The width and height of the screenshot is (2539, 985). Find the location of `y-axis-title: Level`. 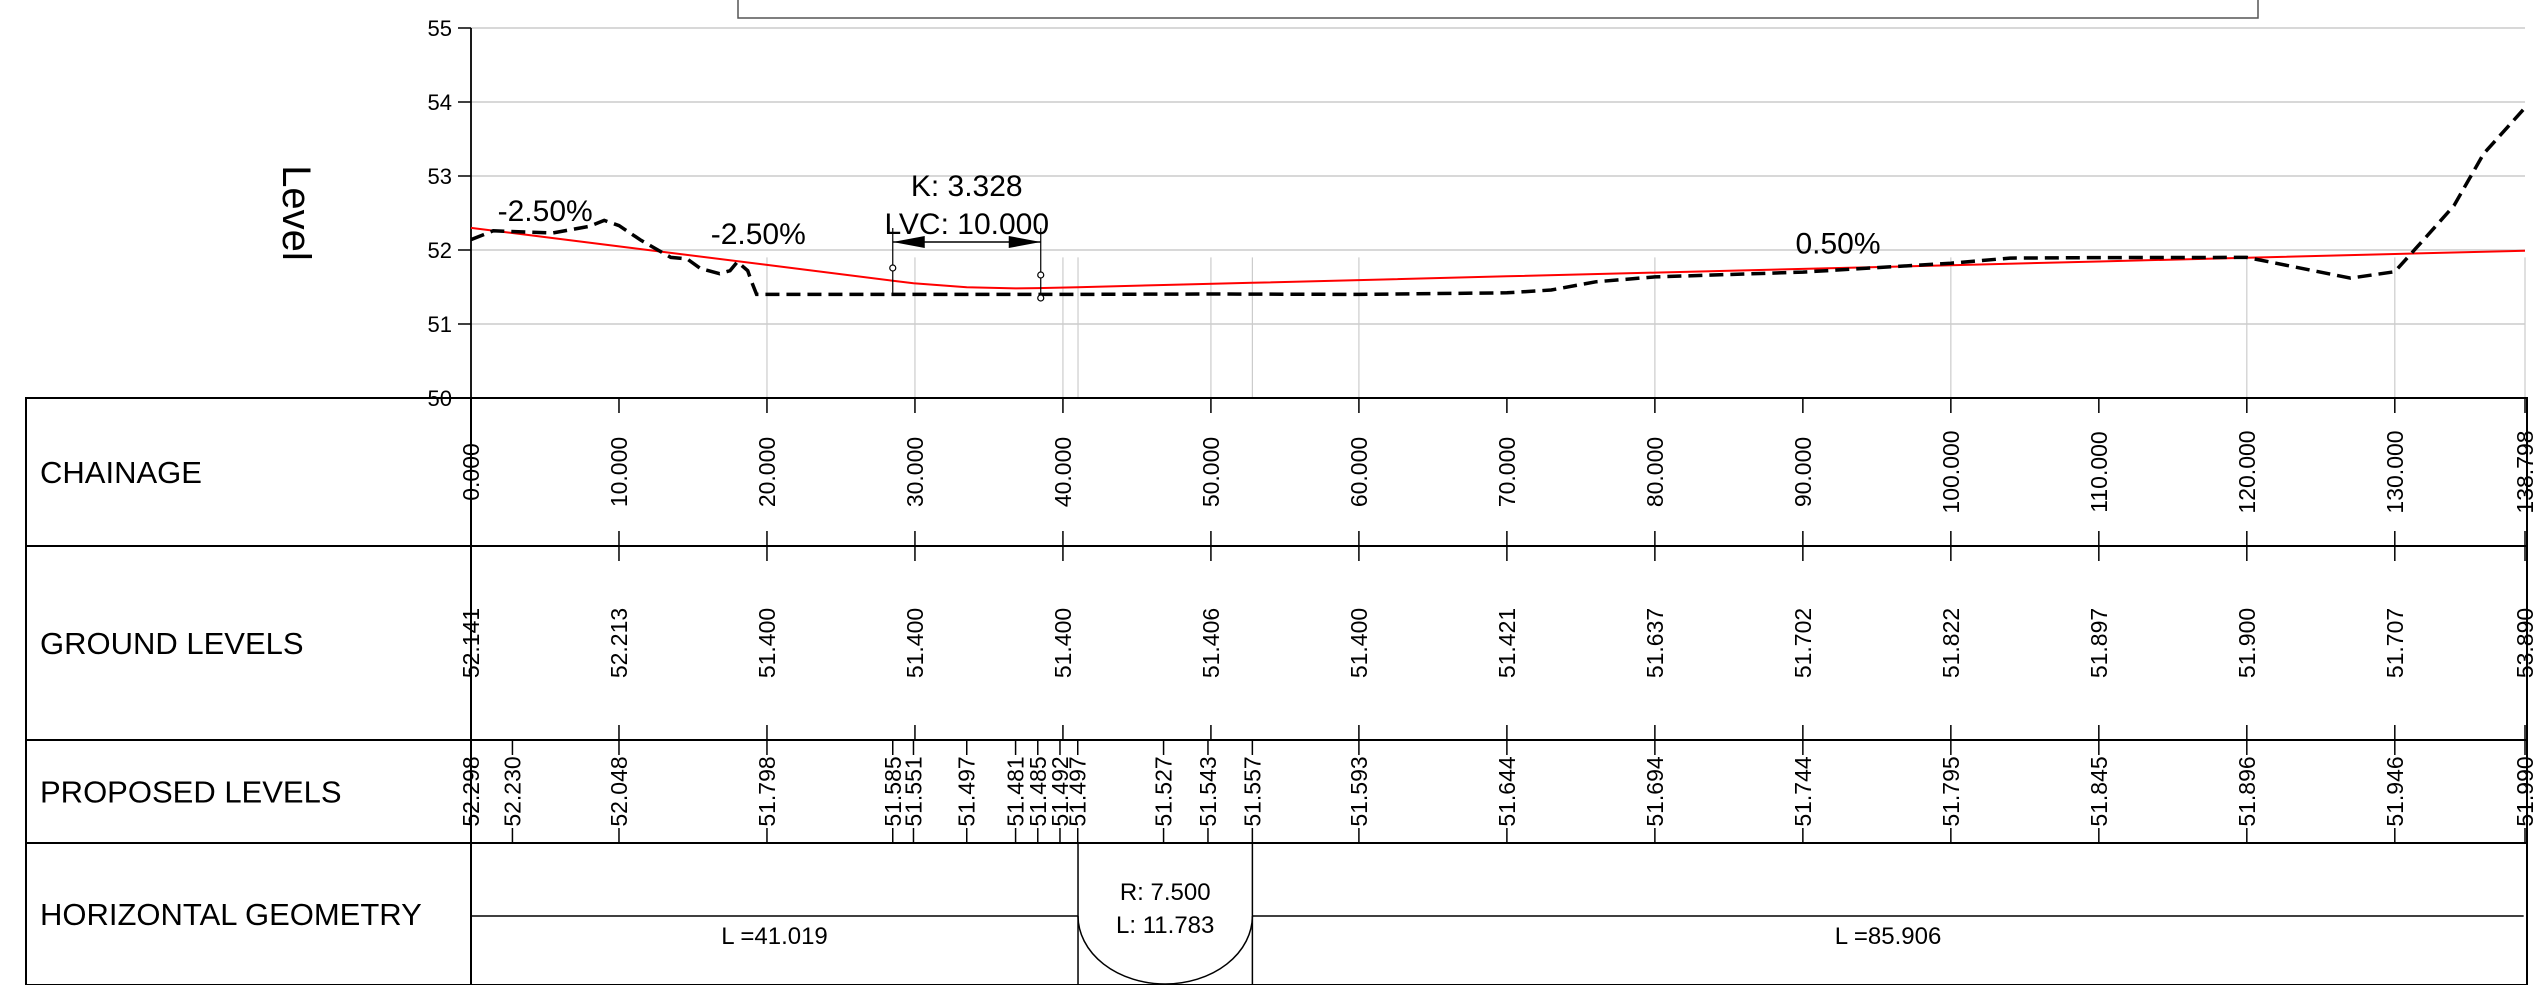

y-axis-title: Level is located at coordinates (296, 213).